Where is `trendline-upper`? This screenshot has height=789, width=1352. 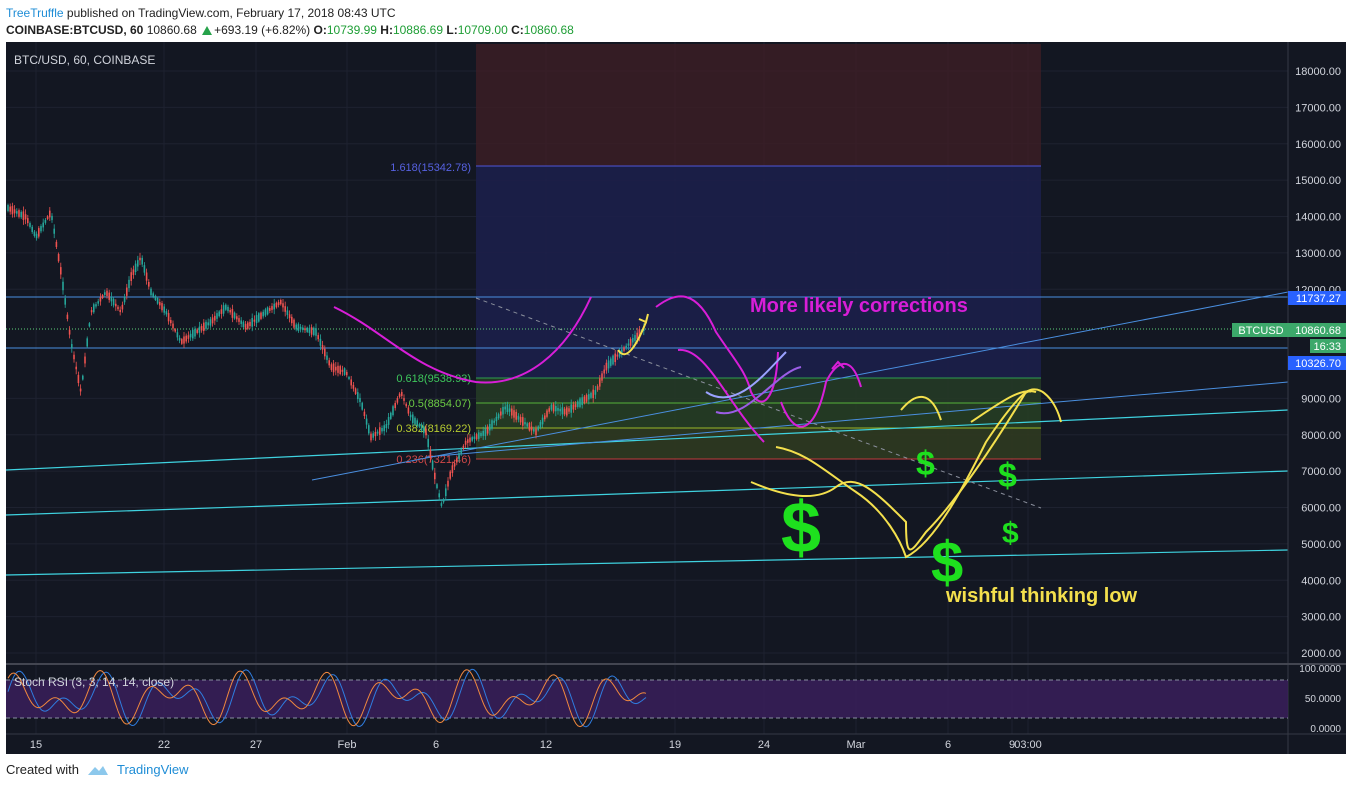 trendline-upper is located at coordinates (647, 440).